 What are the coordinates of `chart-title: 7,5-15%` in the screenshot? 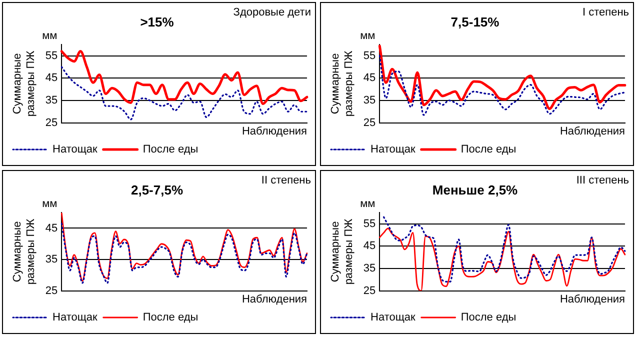 It's located at (475, 22).